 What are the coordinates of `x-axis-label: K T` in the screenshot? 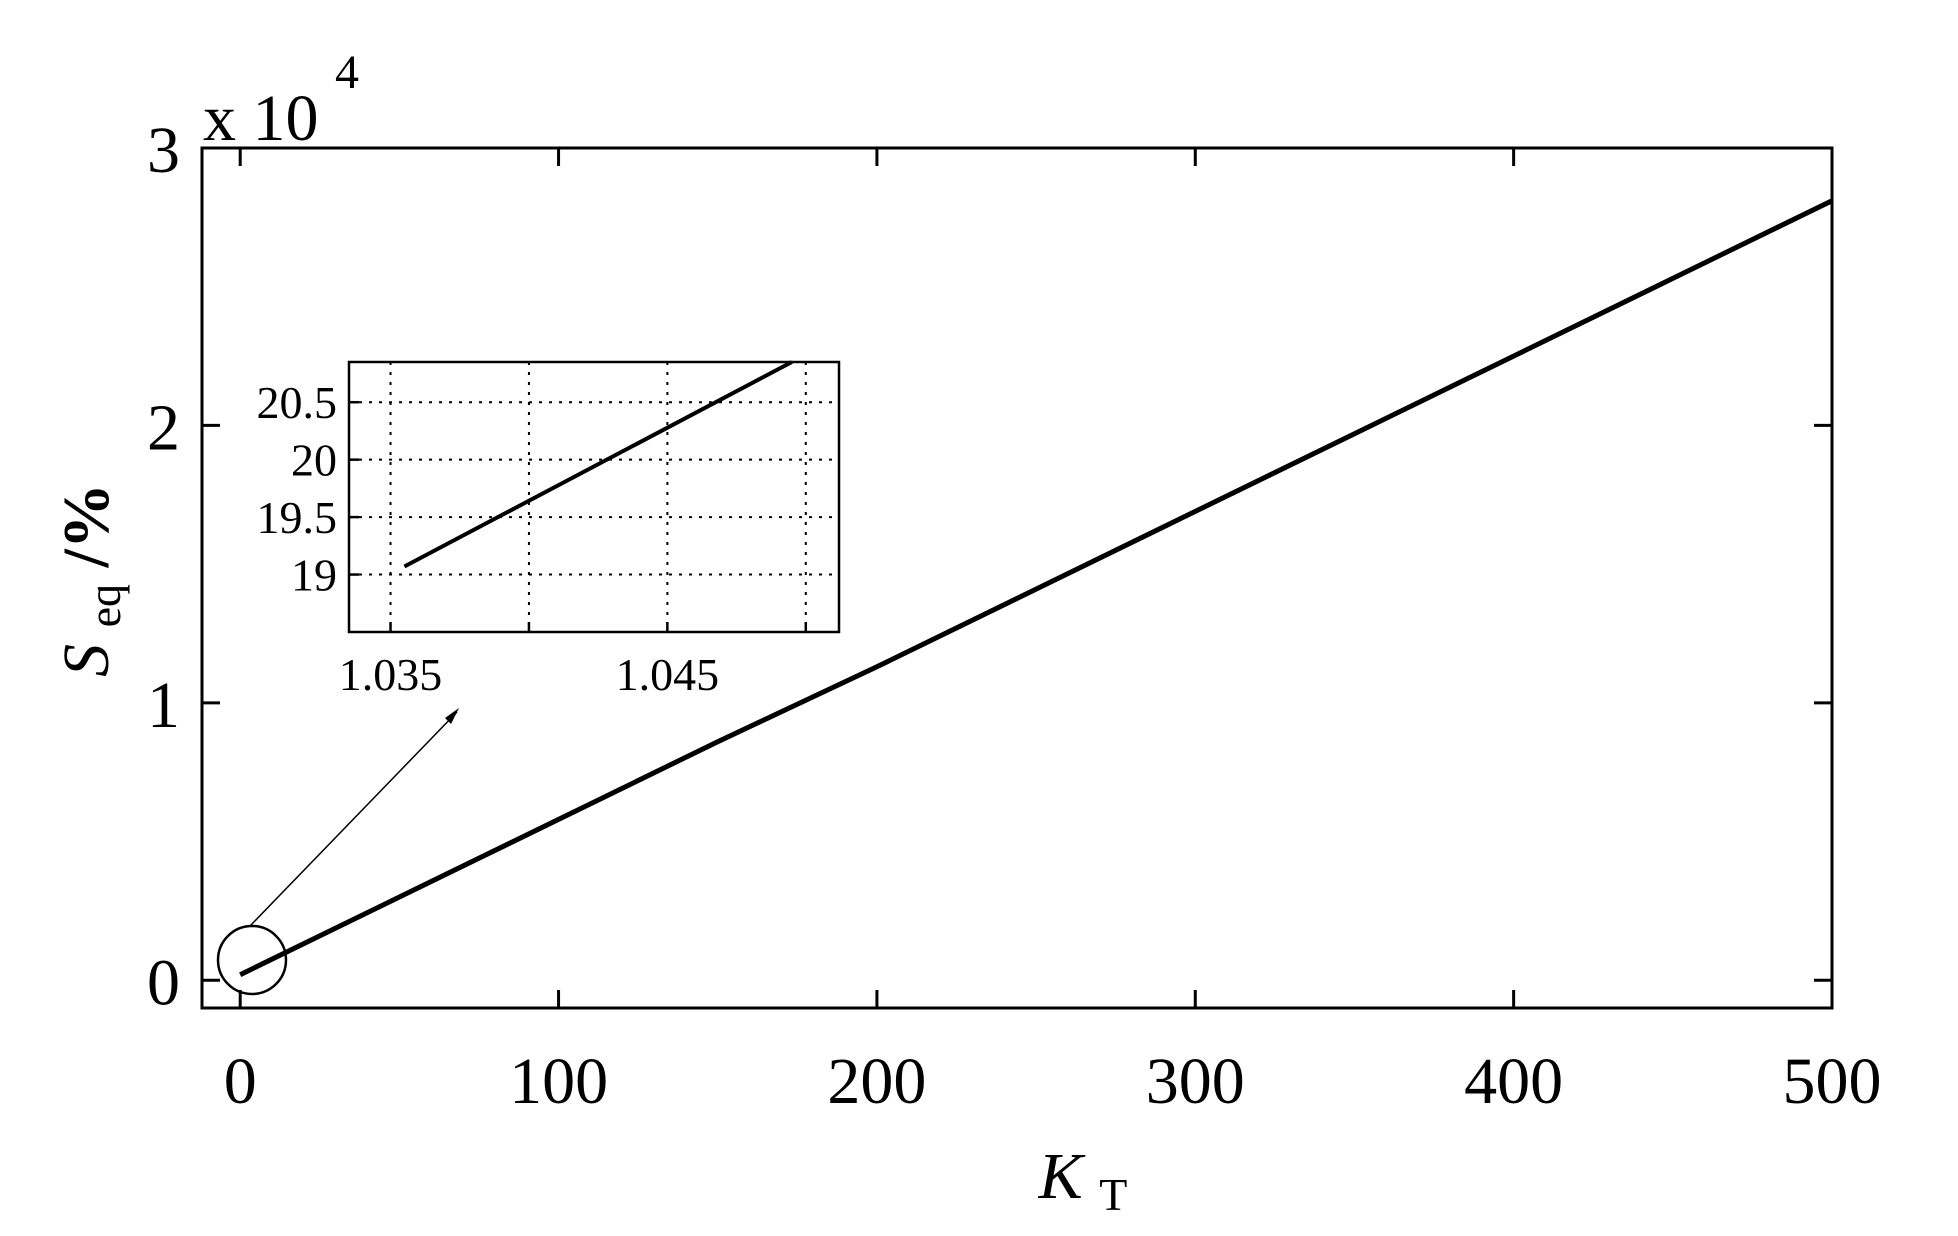 It's located at (1083, 1180).